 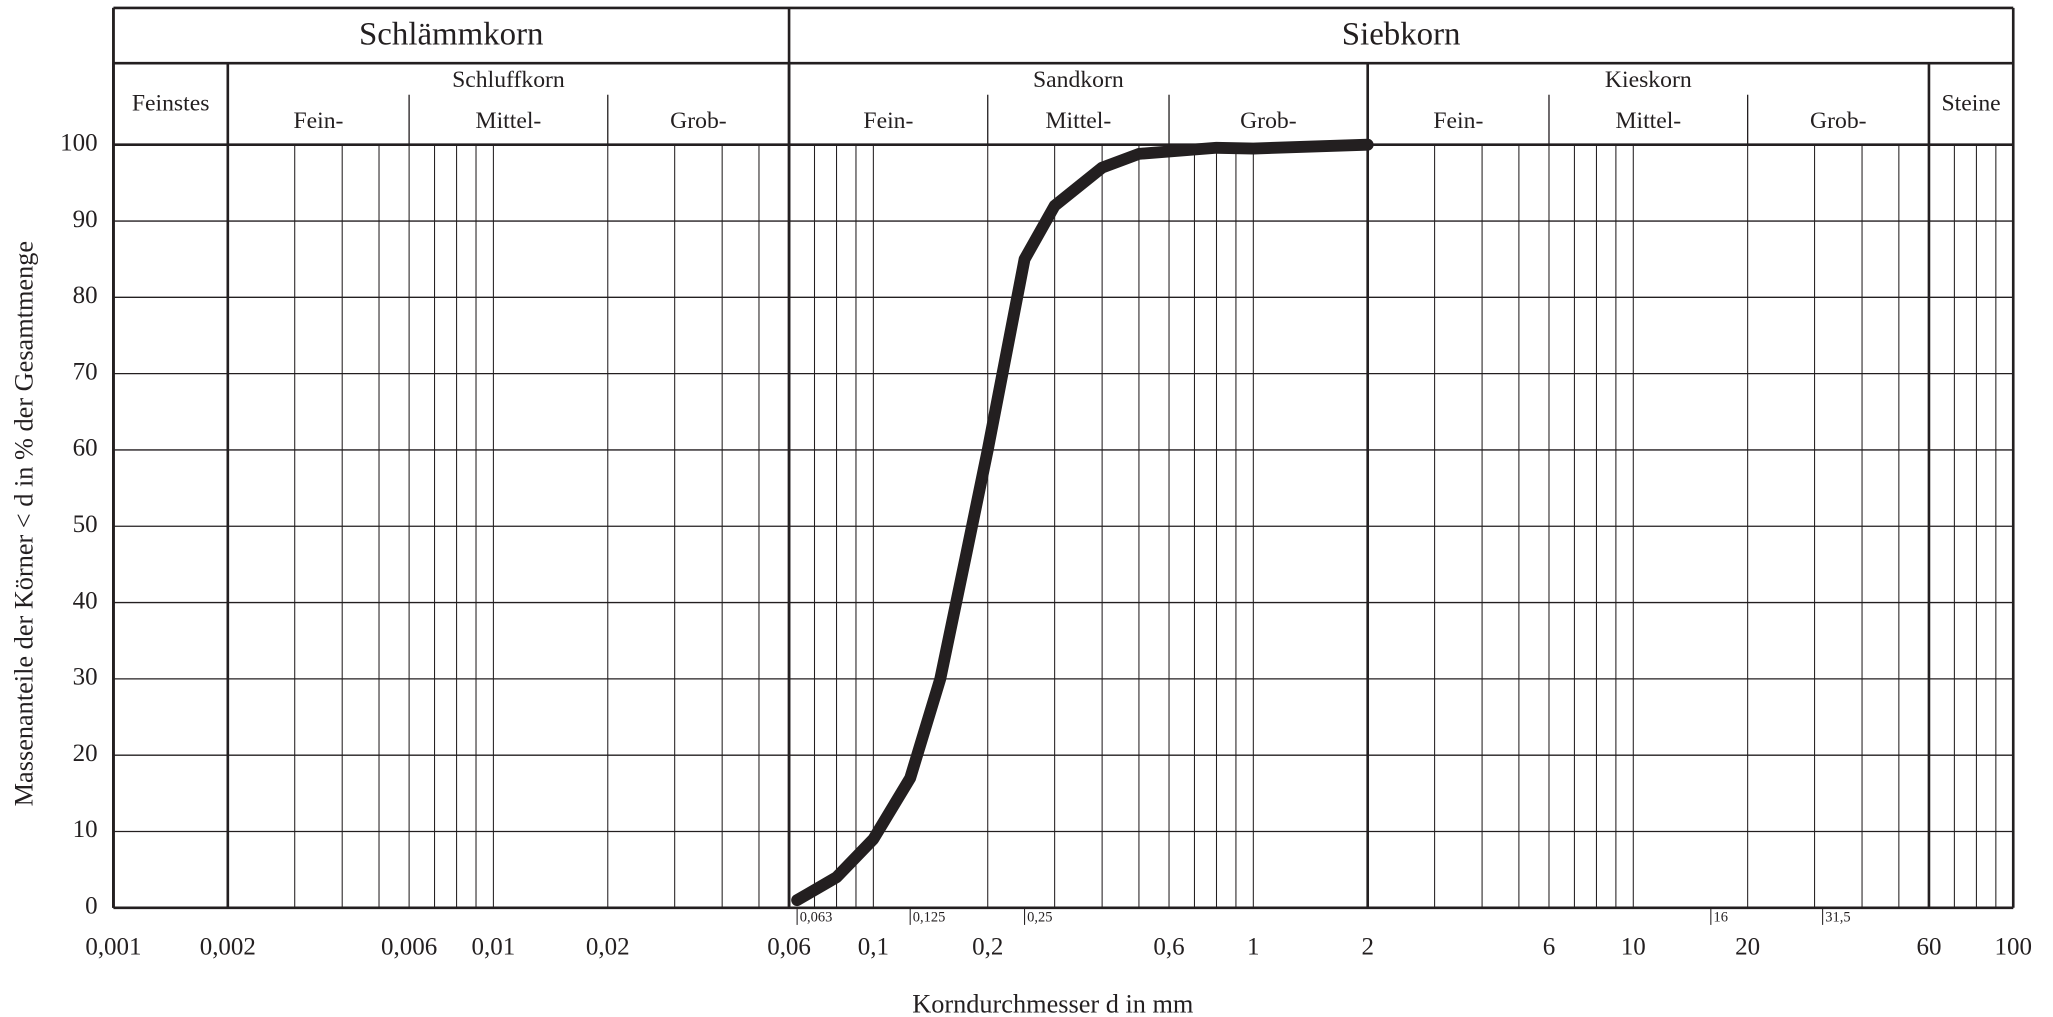 What do you see at coordinates (1367, 946) in the screenshot?
I see `x-tick-label: 2` at bounding box center [1367, 946].